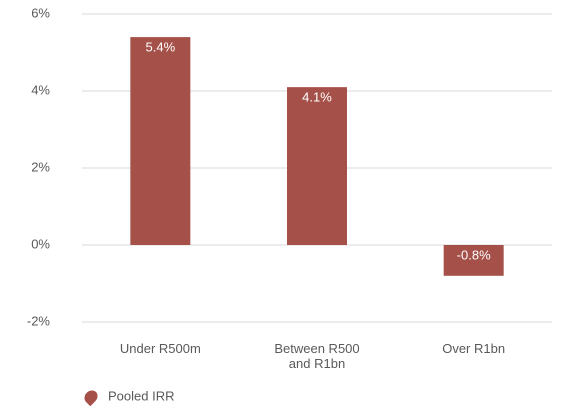  I want to click on y-tick-label: -2%, so click(39, 320).